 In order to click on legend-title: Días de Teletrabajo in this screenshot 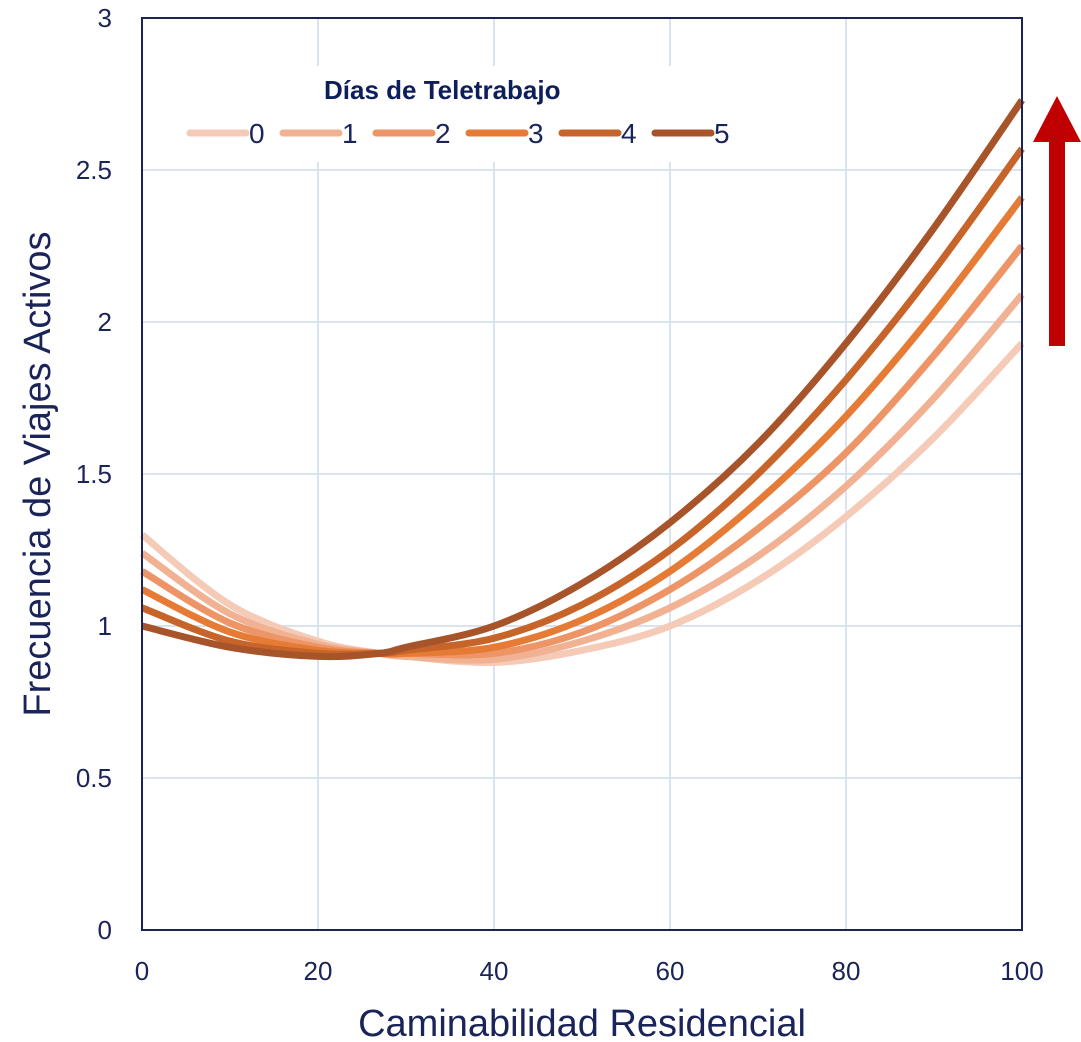, I will do `click(442, 90)`.